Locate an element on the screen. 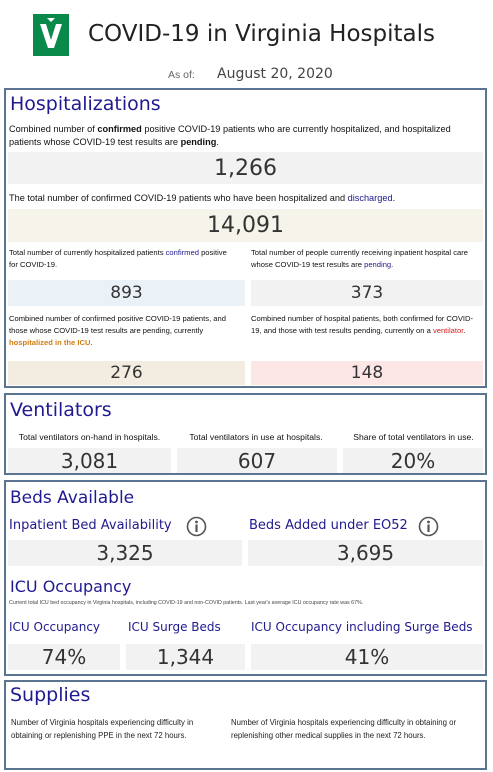 The height and width of the screenshot is (772, 493). metric-value: 3,325 is located at coordinates (125, 553).